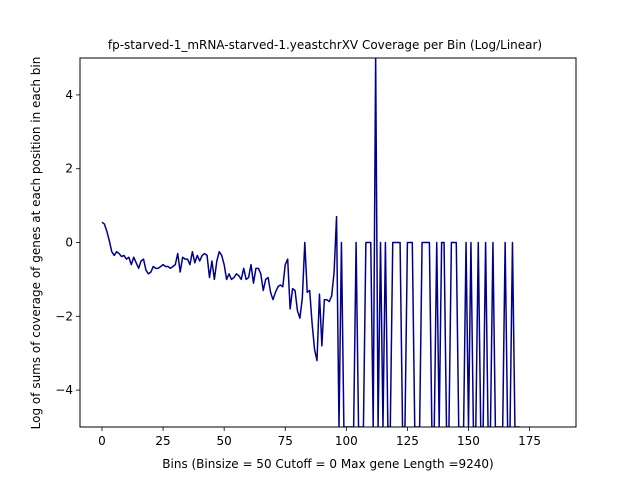 The image size is (640, 480). I want to click on y-tick-label-4: 4, so click(69, 95).